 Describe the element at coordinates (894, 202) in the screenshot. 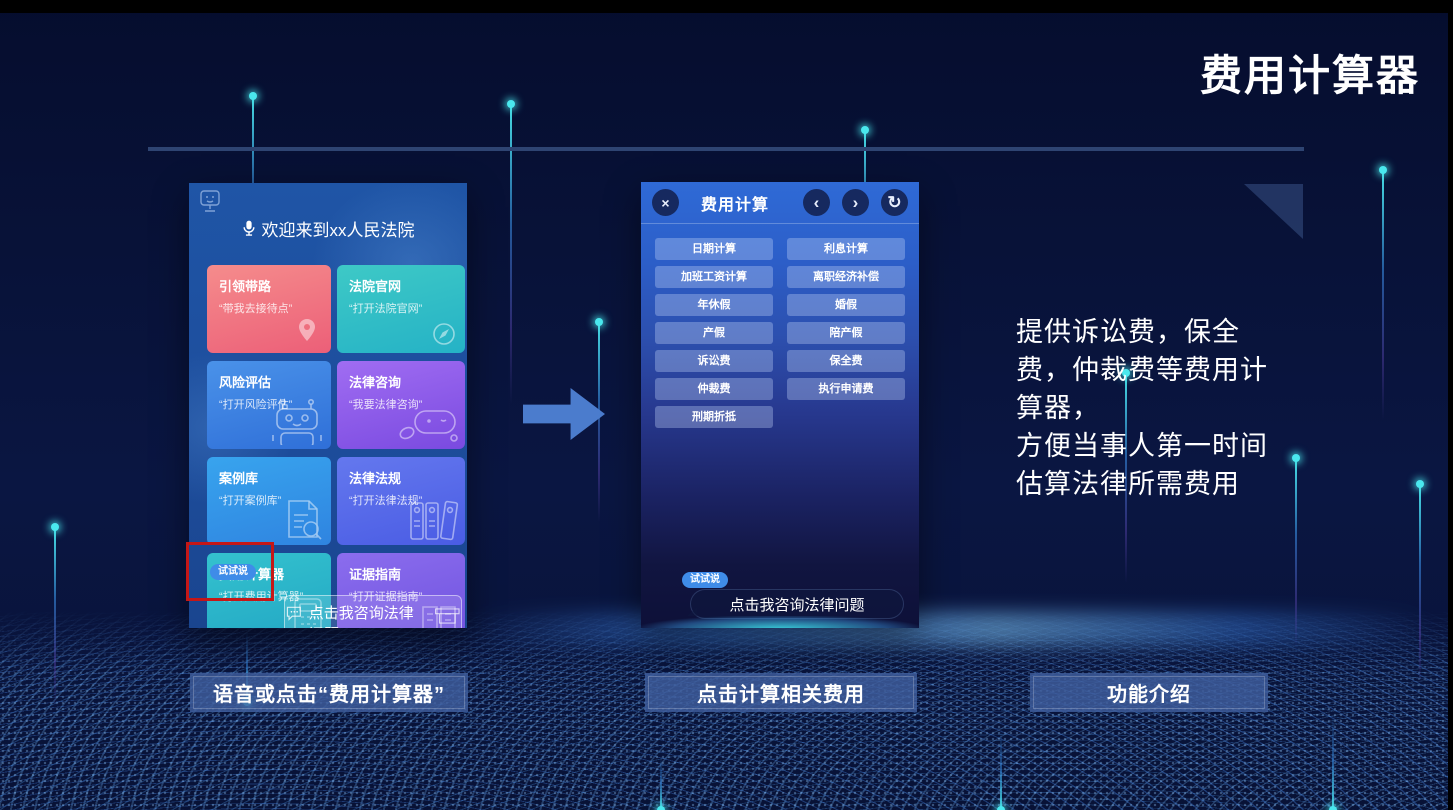

I see `refresh-button: ↻` at that location.